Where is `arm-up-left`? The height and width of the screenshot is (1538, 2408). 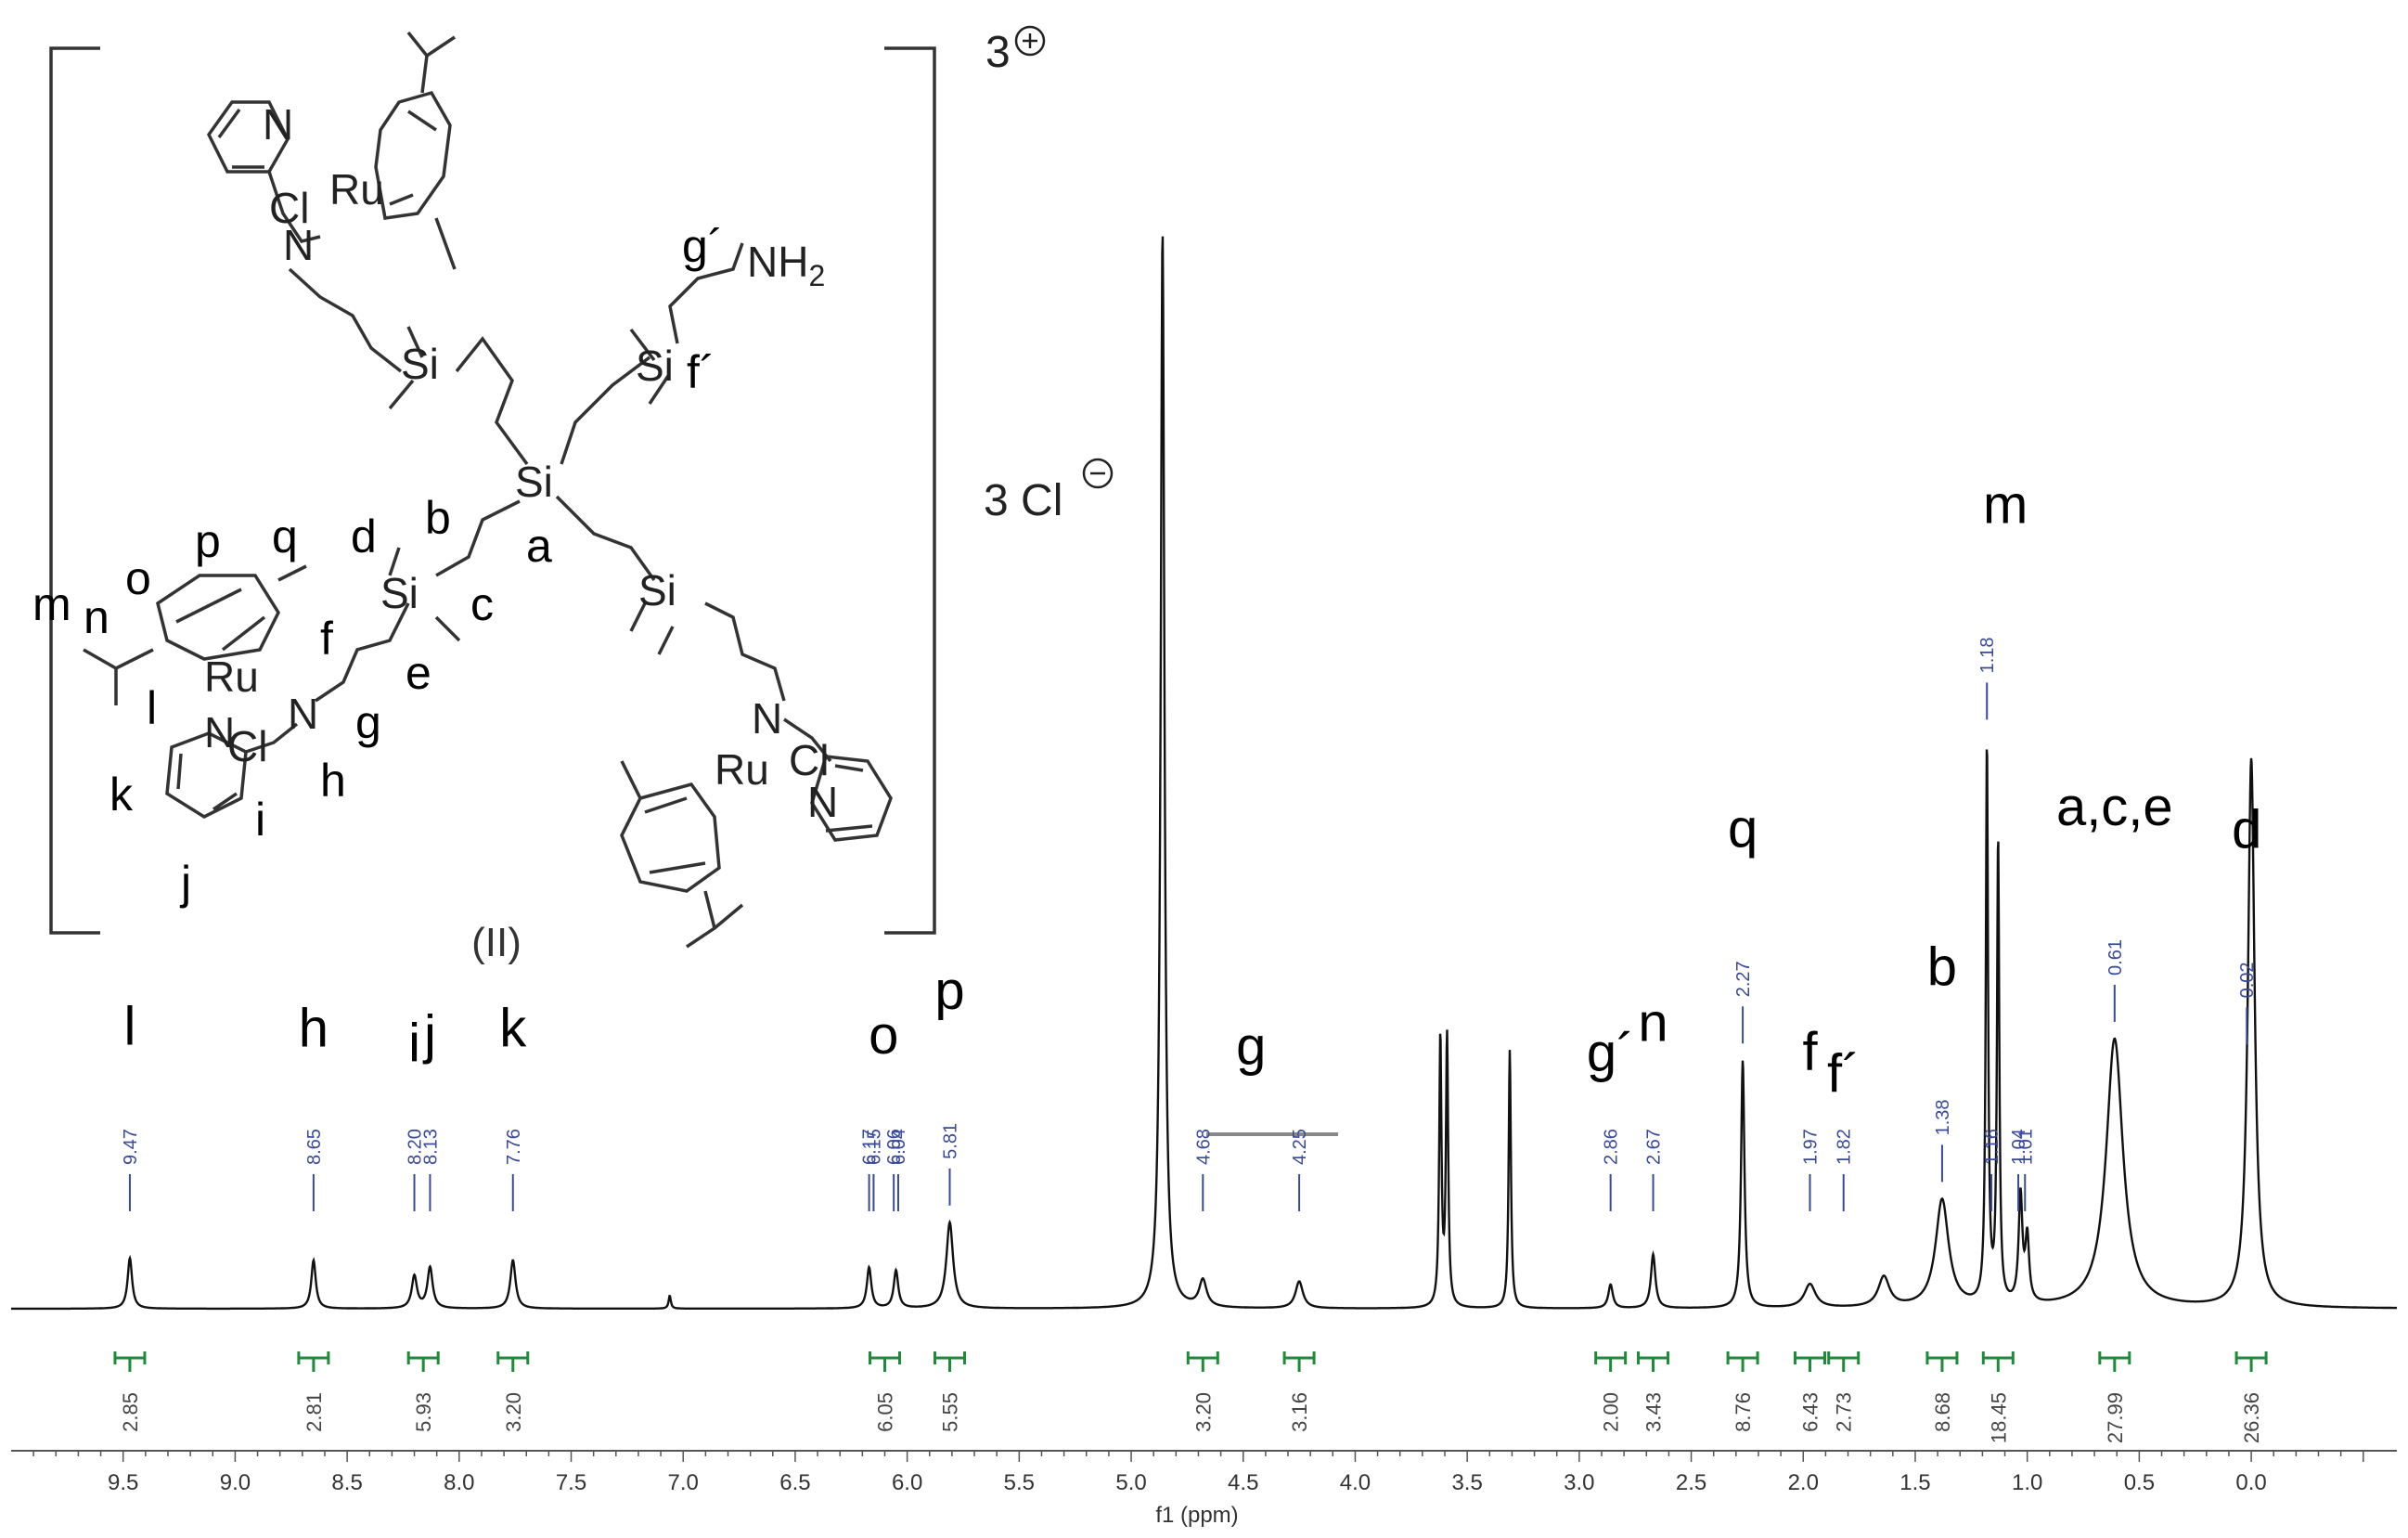
arm-up-left is located at coordinates (492, 401).